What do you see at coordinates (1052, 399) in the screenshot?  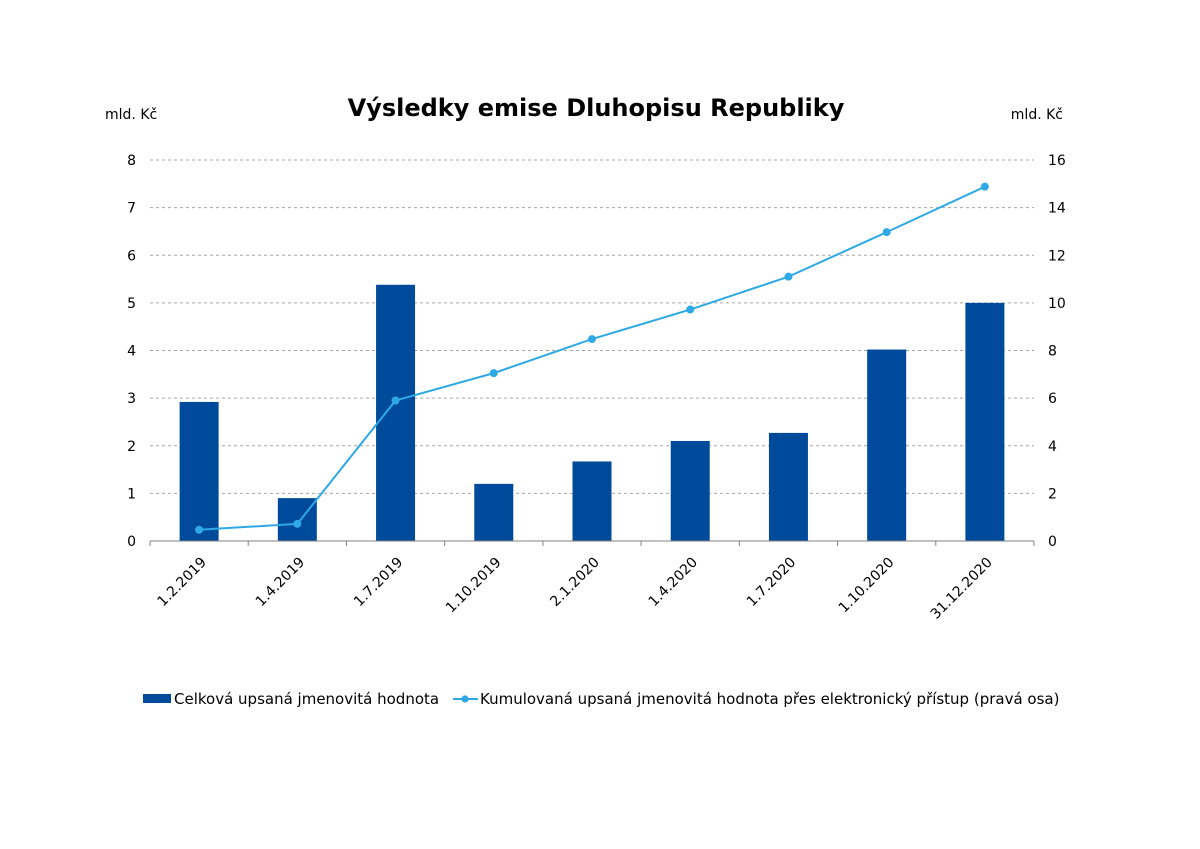 I see `y-right-tick-label: 6` at bounding box center [1052, 399].